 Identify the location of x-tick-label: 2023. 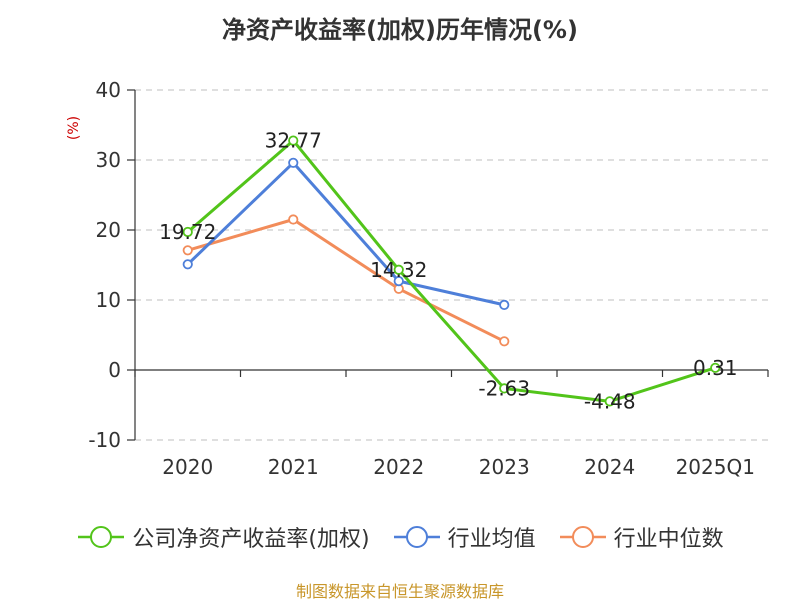
(504, 467).